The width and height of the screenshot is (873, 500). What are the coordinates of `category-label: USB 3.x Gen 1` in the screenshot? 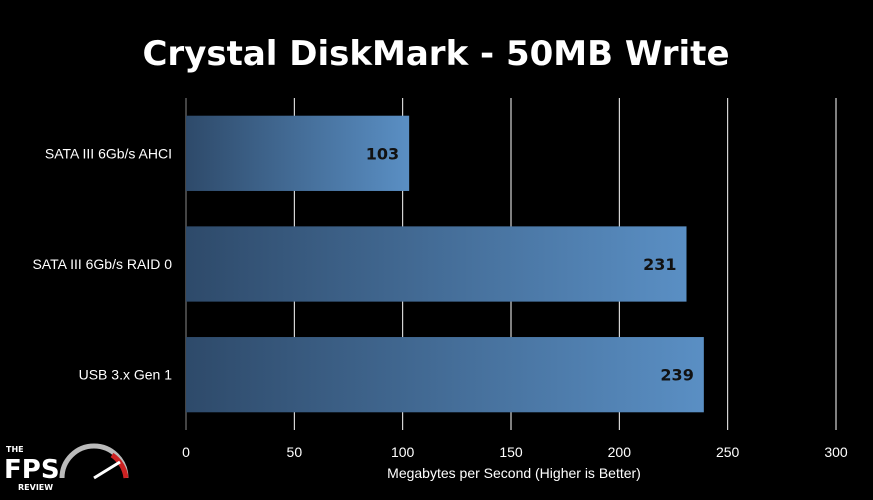 It's located at (126, 375).